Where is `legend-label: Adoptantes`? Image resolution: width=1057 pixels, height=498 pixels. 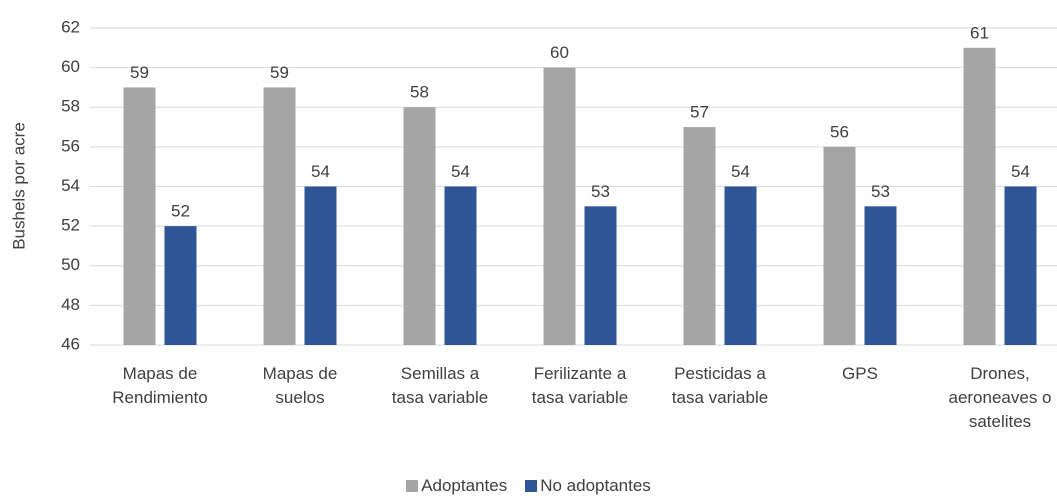 legend-label: Adoptantes is located at coordinates (464, 485).